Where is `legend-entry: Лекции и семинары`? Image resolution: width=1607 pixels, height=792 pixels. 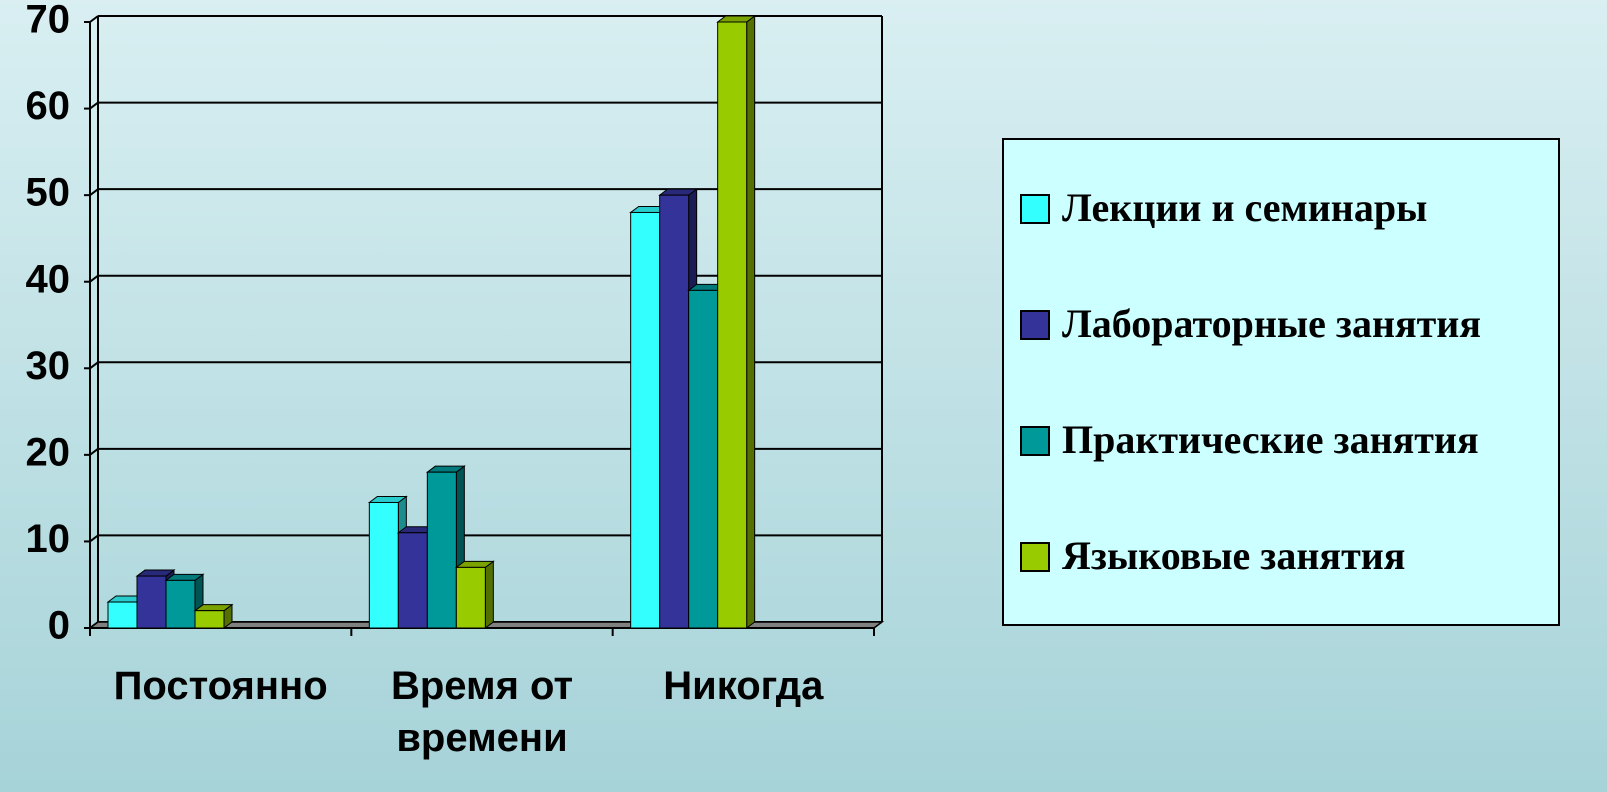 legend-entry: Лекции и семинары is located at coordinates (1285, 208).